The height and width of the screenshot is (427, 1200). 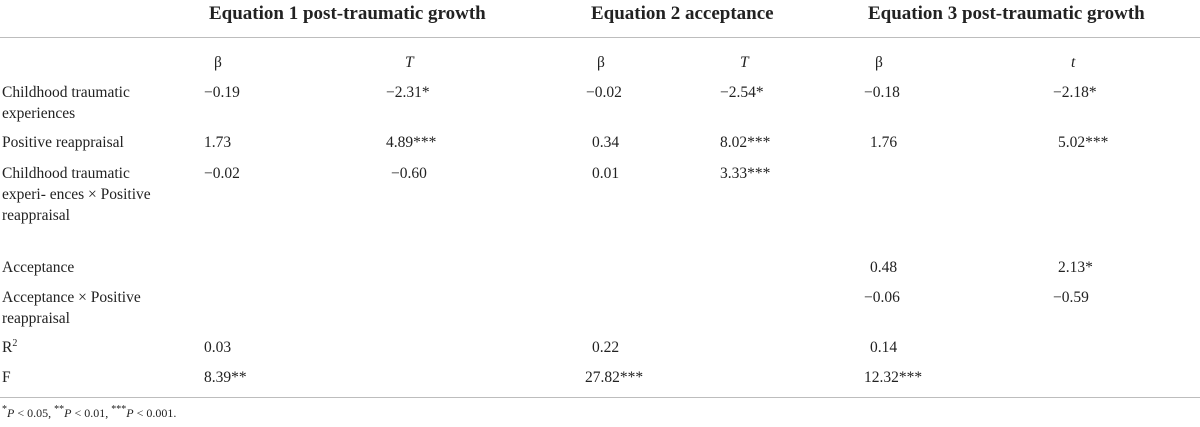 I want to click on footnote: *P < 0.05, **P < 0.01, ***P < 0.001., so click(x=89, y=413).